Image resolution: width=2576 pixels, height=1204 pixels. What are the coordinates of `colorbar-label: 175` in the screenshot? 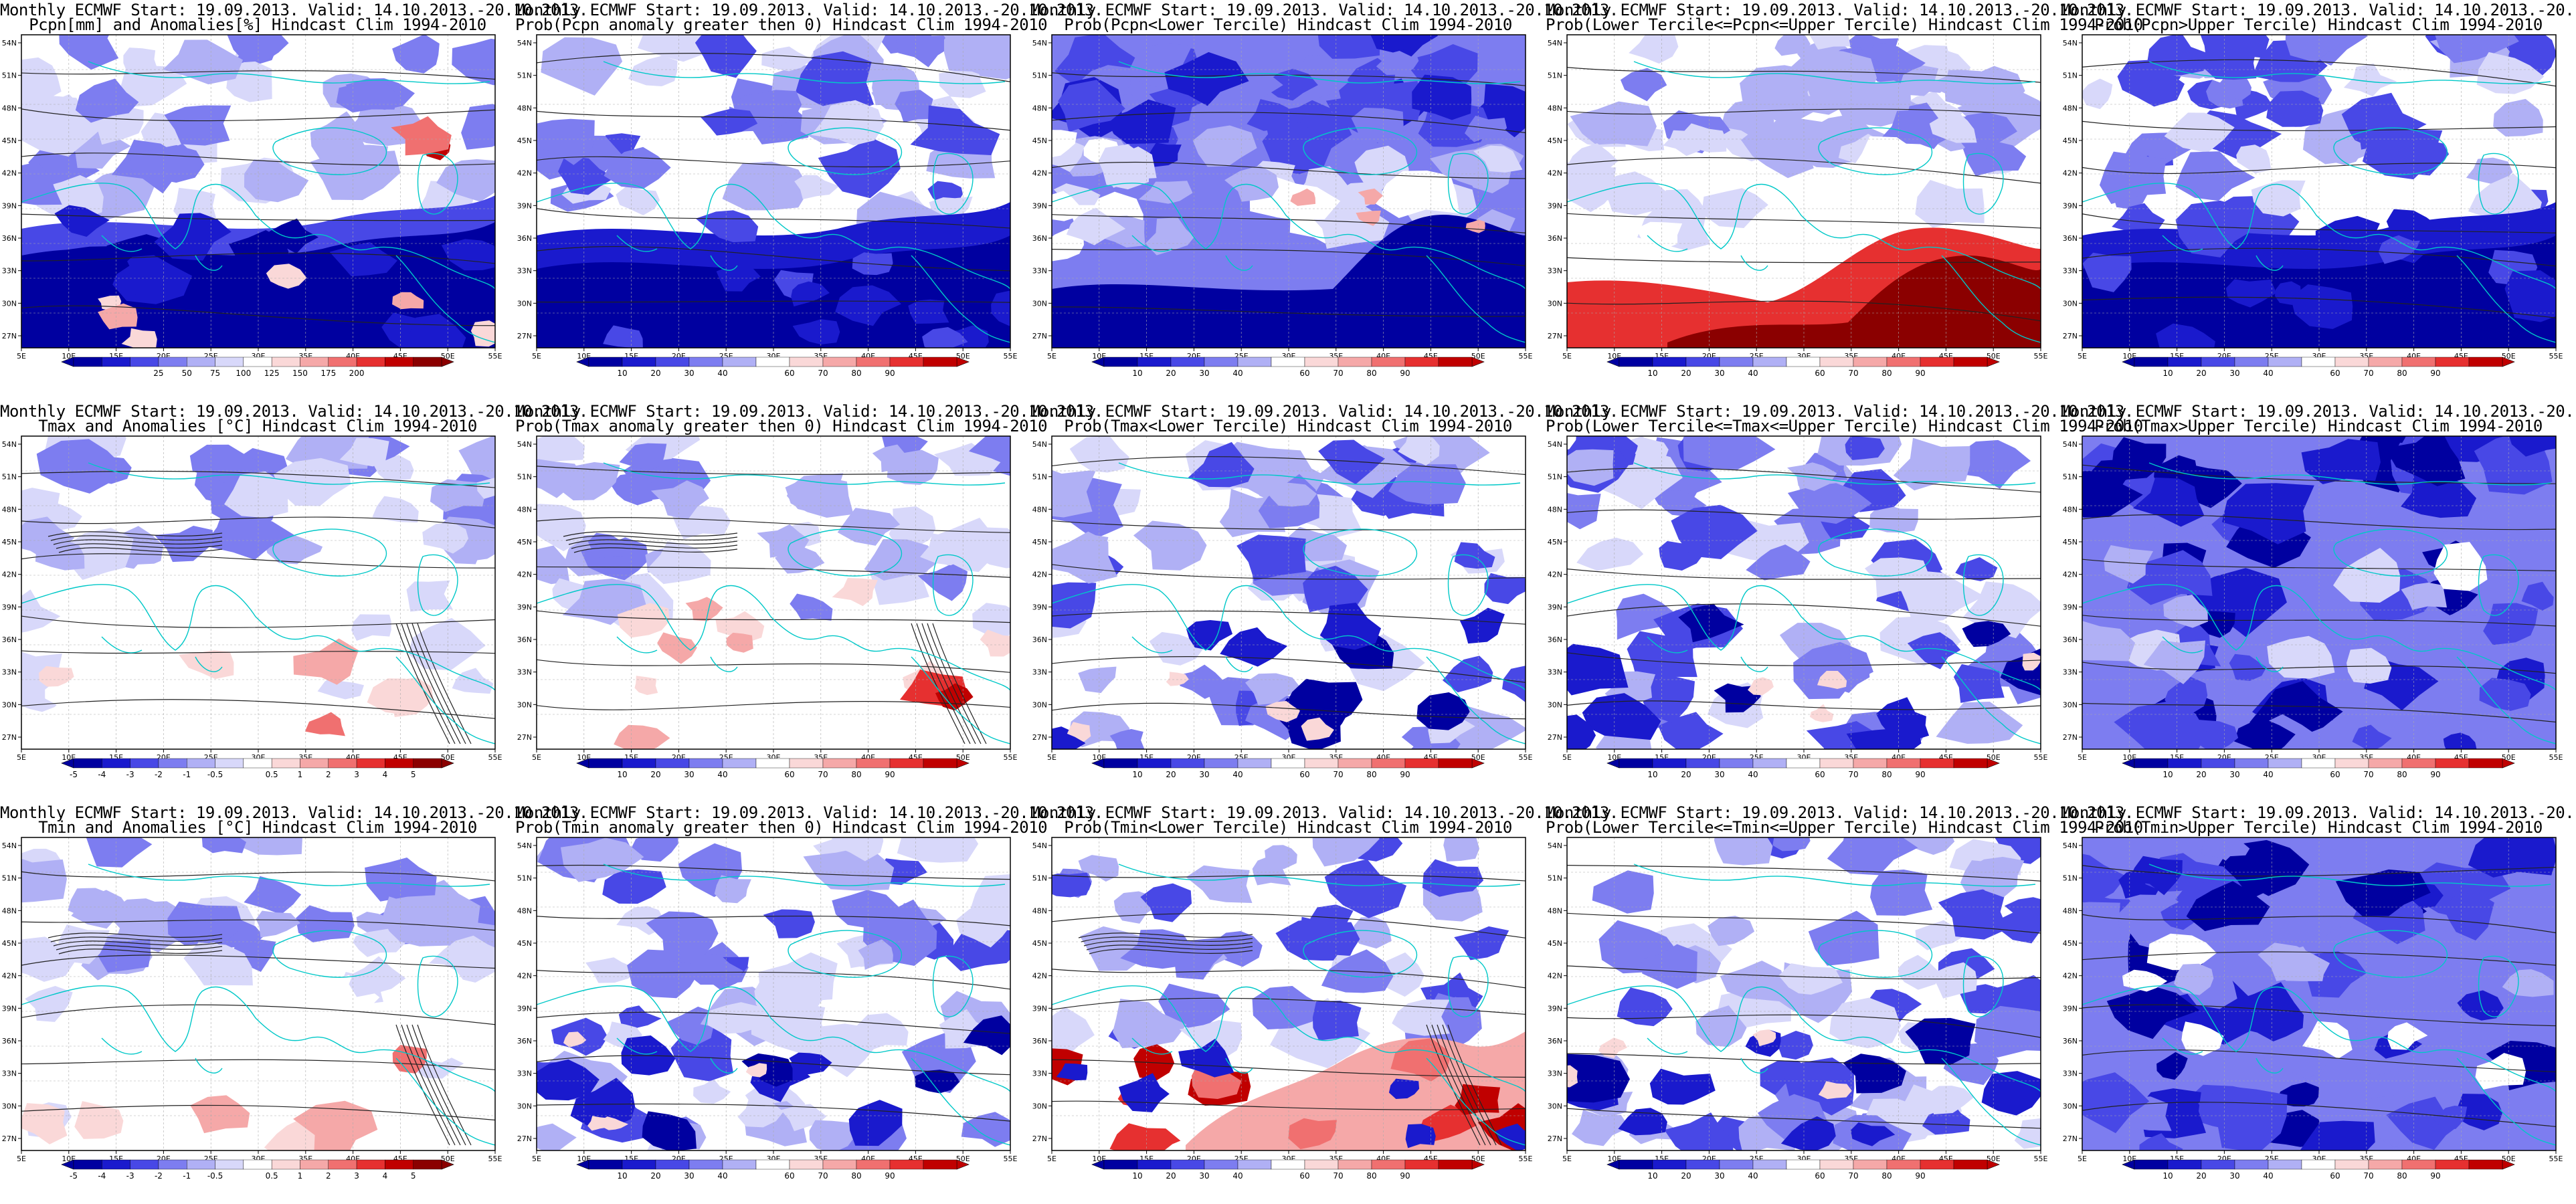 It's located at (328, 373).